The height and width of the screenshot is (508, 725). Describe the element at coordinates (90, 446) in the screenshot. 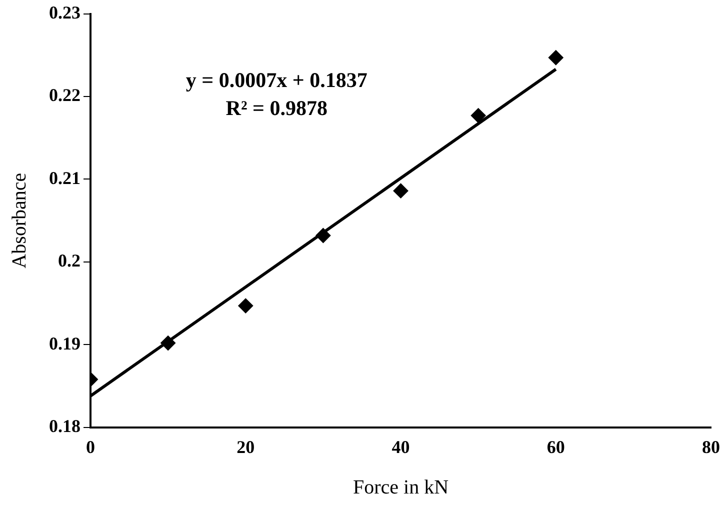

I see `x-tick-label: 0` at that location.